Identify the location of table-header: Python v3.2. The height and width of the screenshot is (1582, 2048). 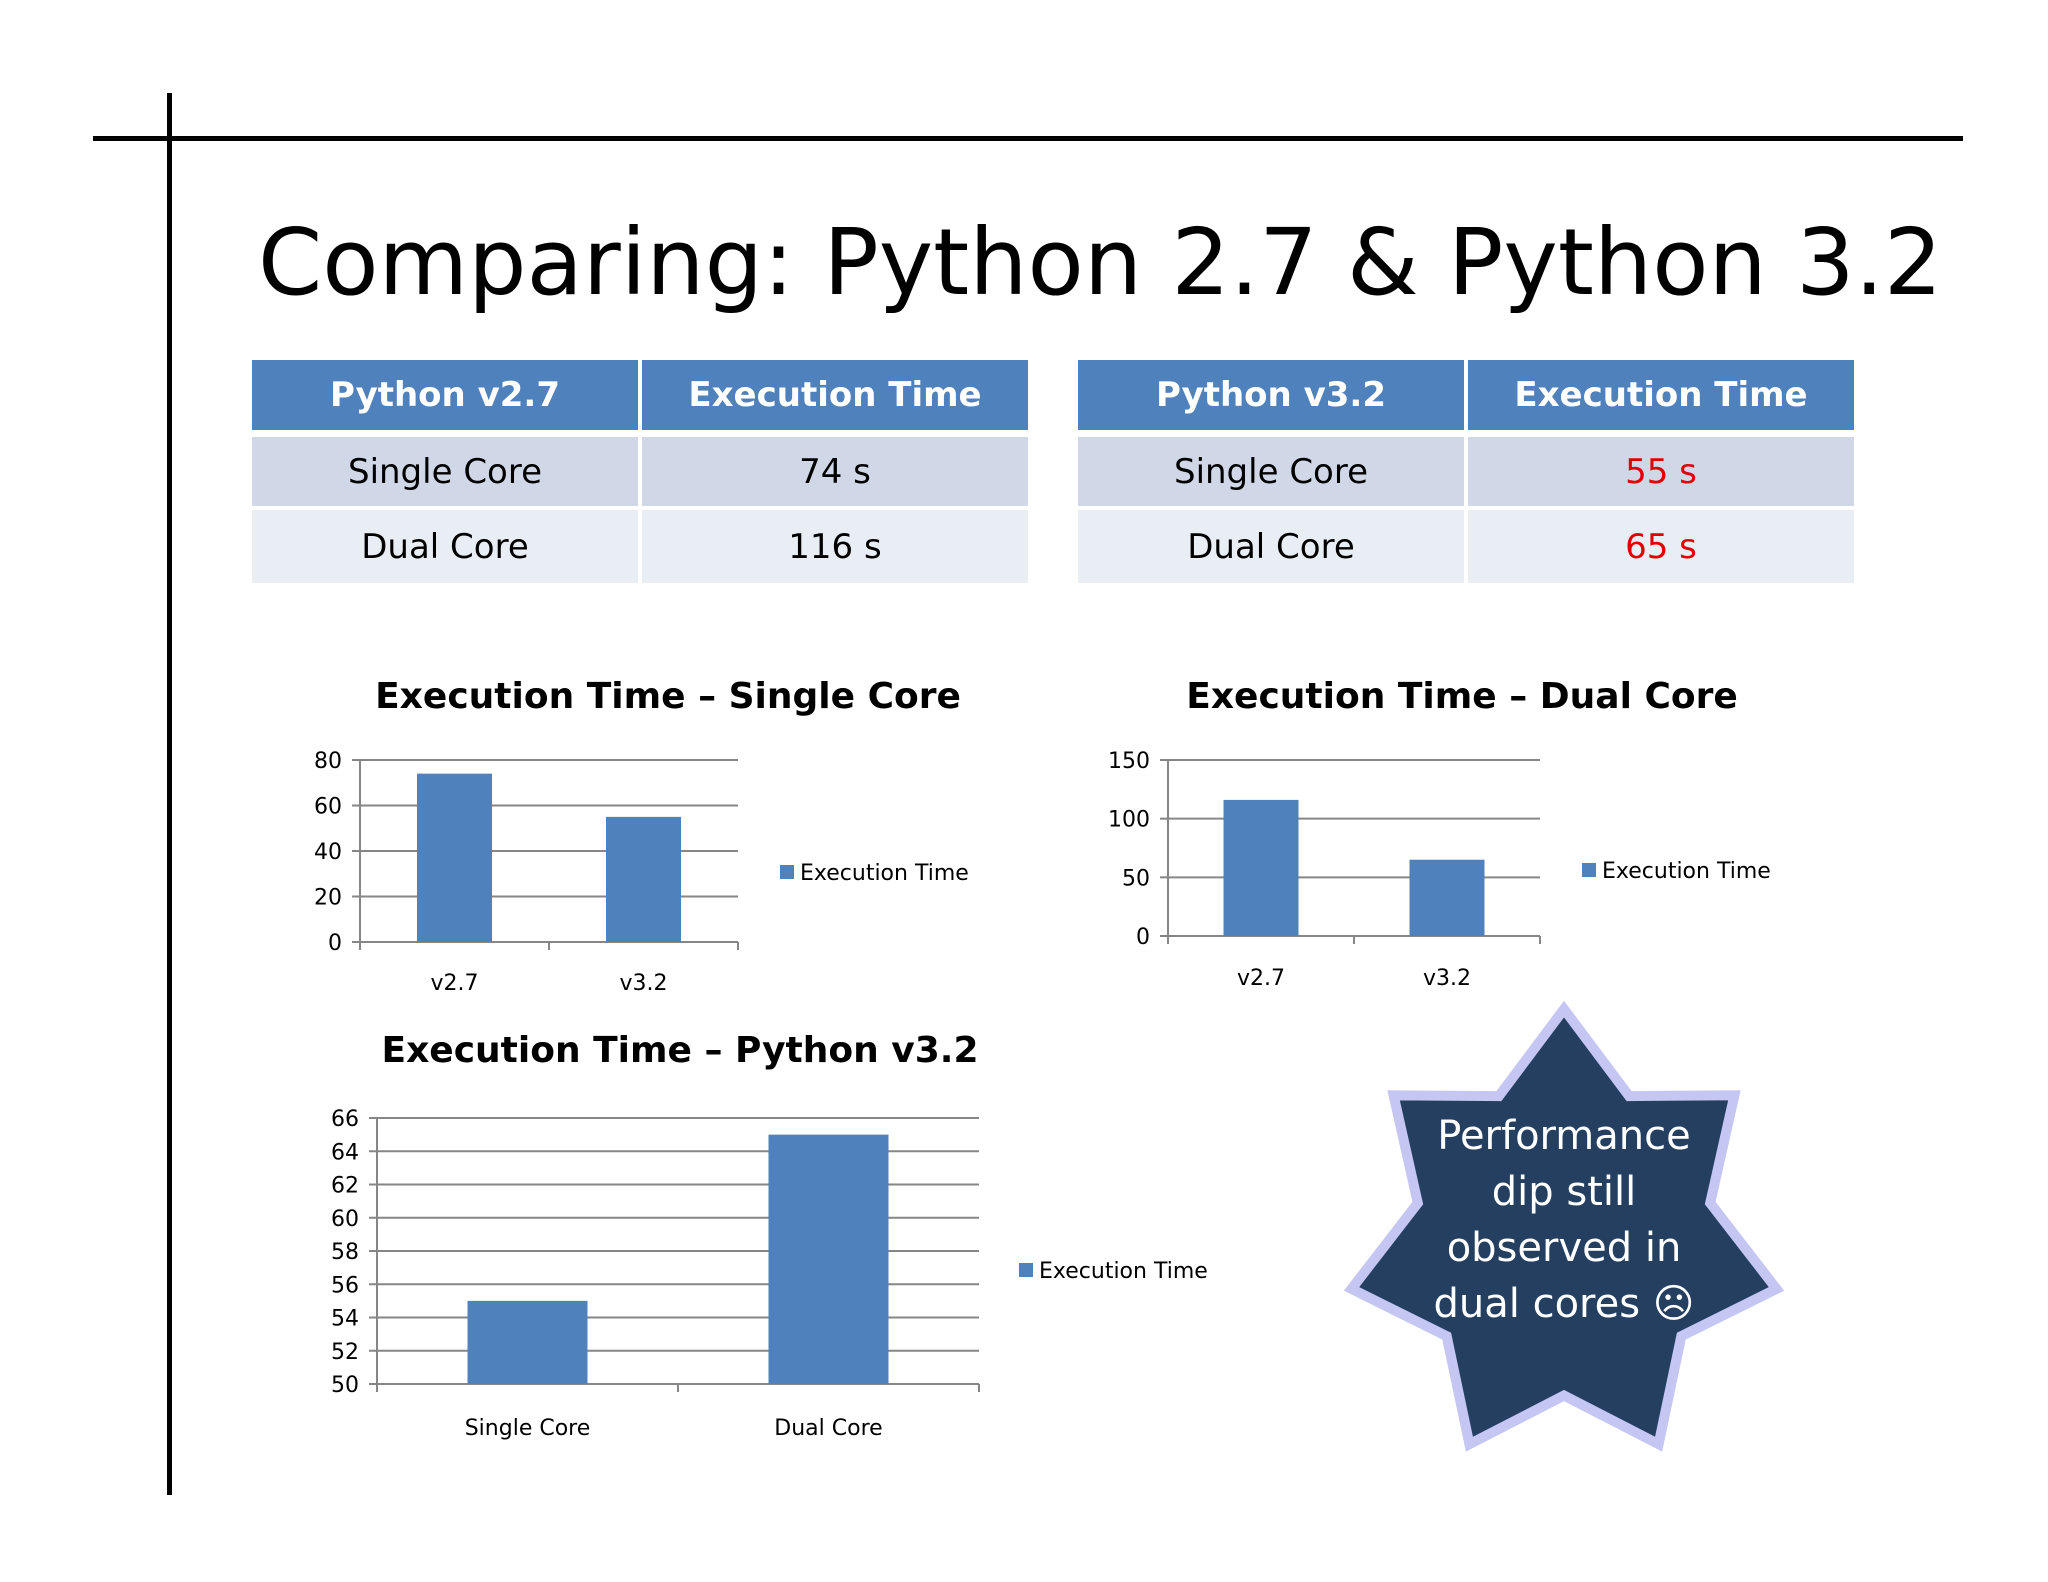
(1273, 398).